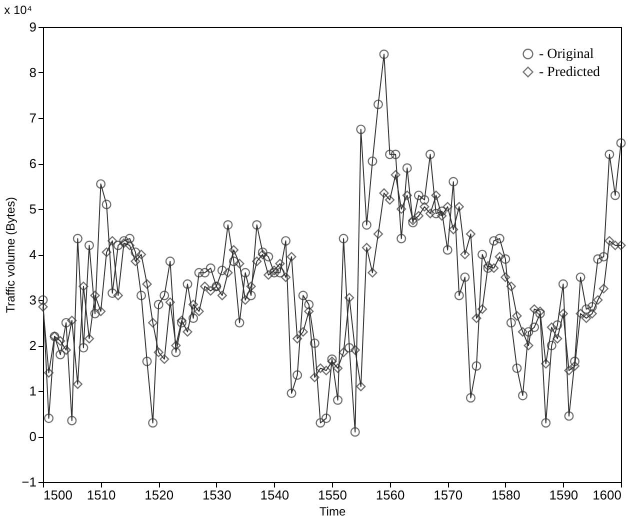  What do you see at coordinates (32, 254) in the screenshot?
I see `y-tick-label: 4` at bounding box center [32, 254].